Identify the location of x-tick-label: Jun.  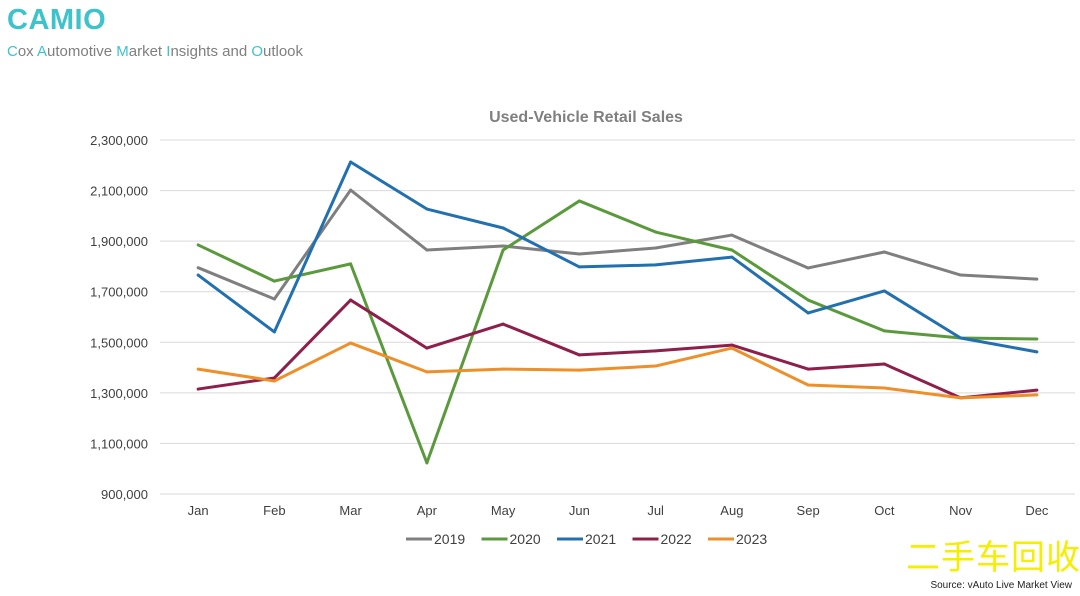
(579, 510).